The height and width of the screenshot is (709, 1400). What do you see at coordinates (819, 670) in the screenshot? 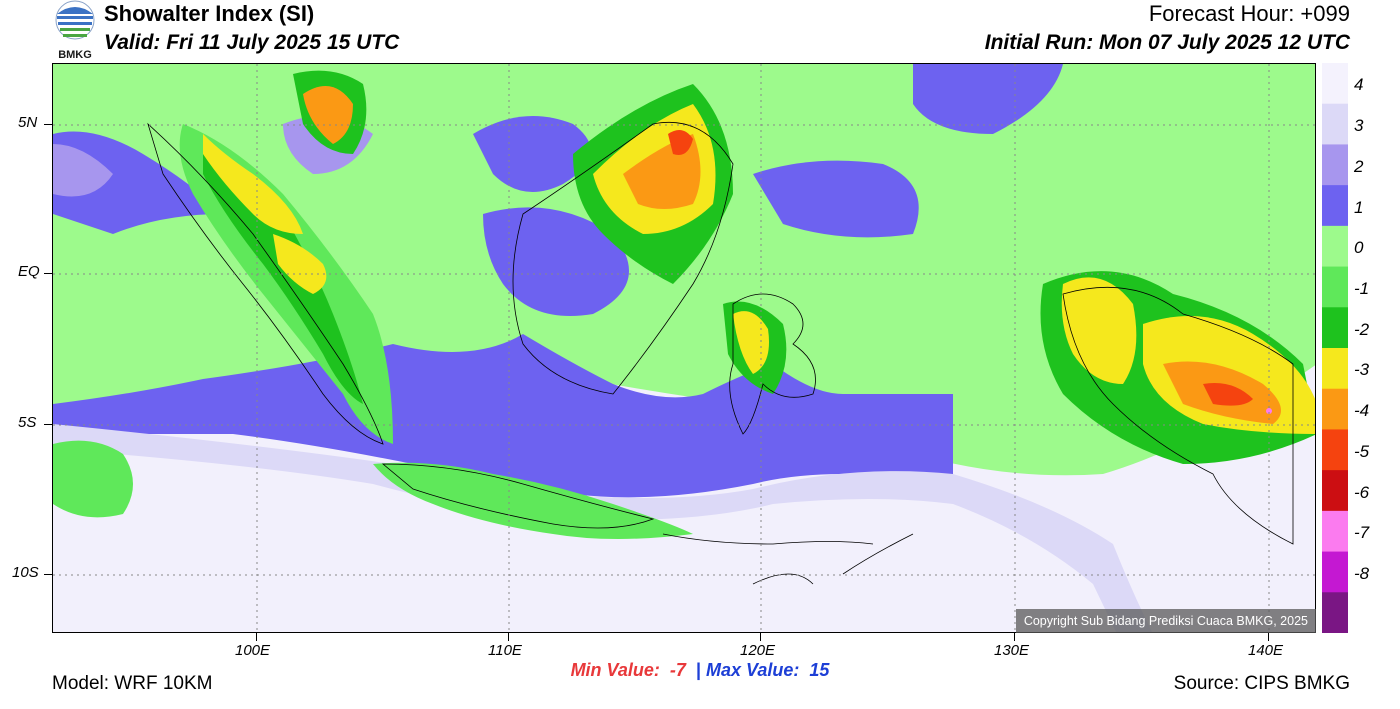
I see `max-value: 15` at bounding box center [819, 670].